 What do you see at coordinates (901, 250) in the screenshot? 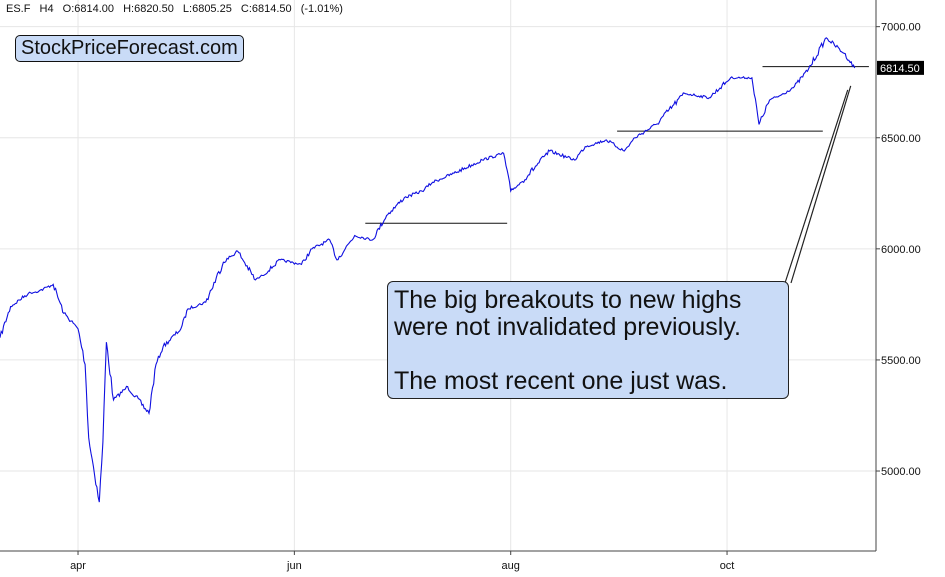
I see `y-tick-label: 6000.00` at bounding box center [901, 250].